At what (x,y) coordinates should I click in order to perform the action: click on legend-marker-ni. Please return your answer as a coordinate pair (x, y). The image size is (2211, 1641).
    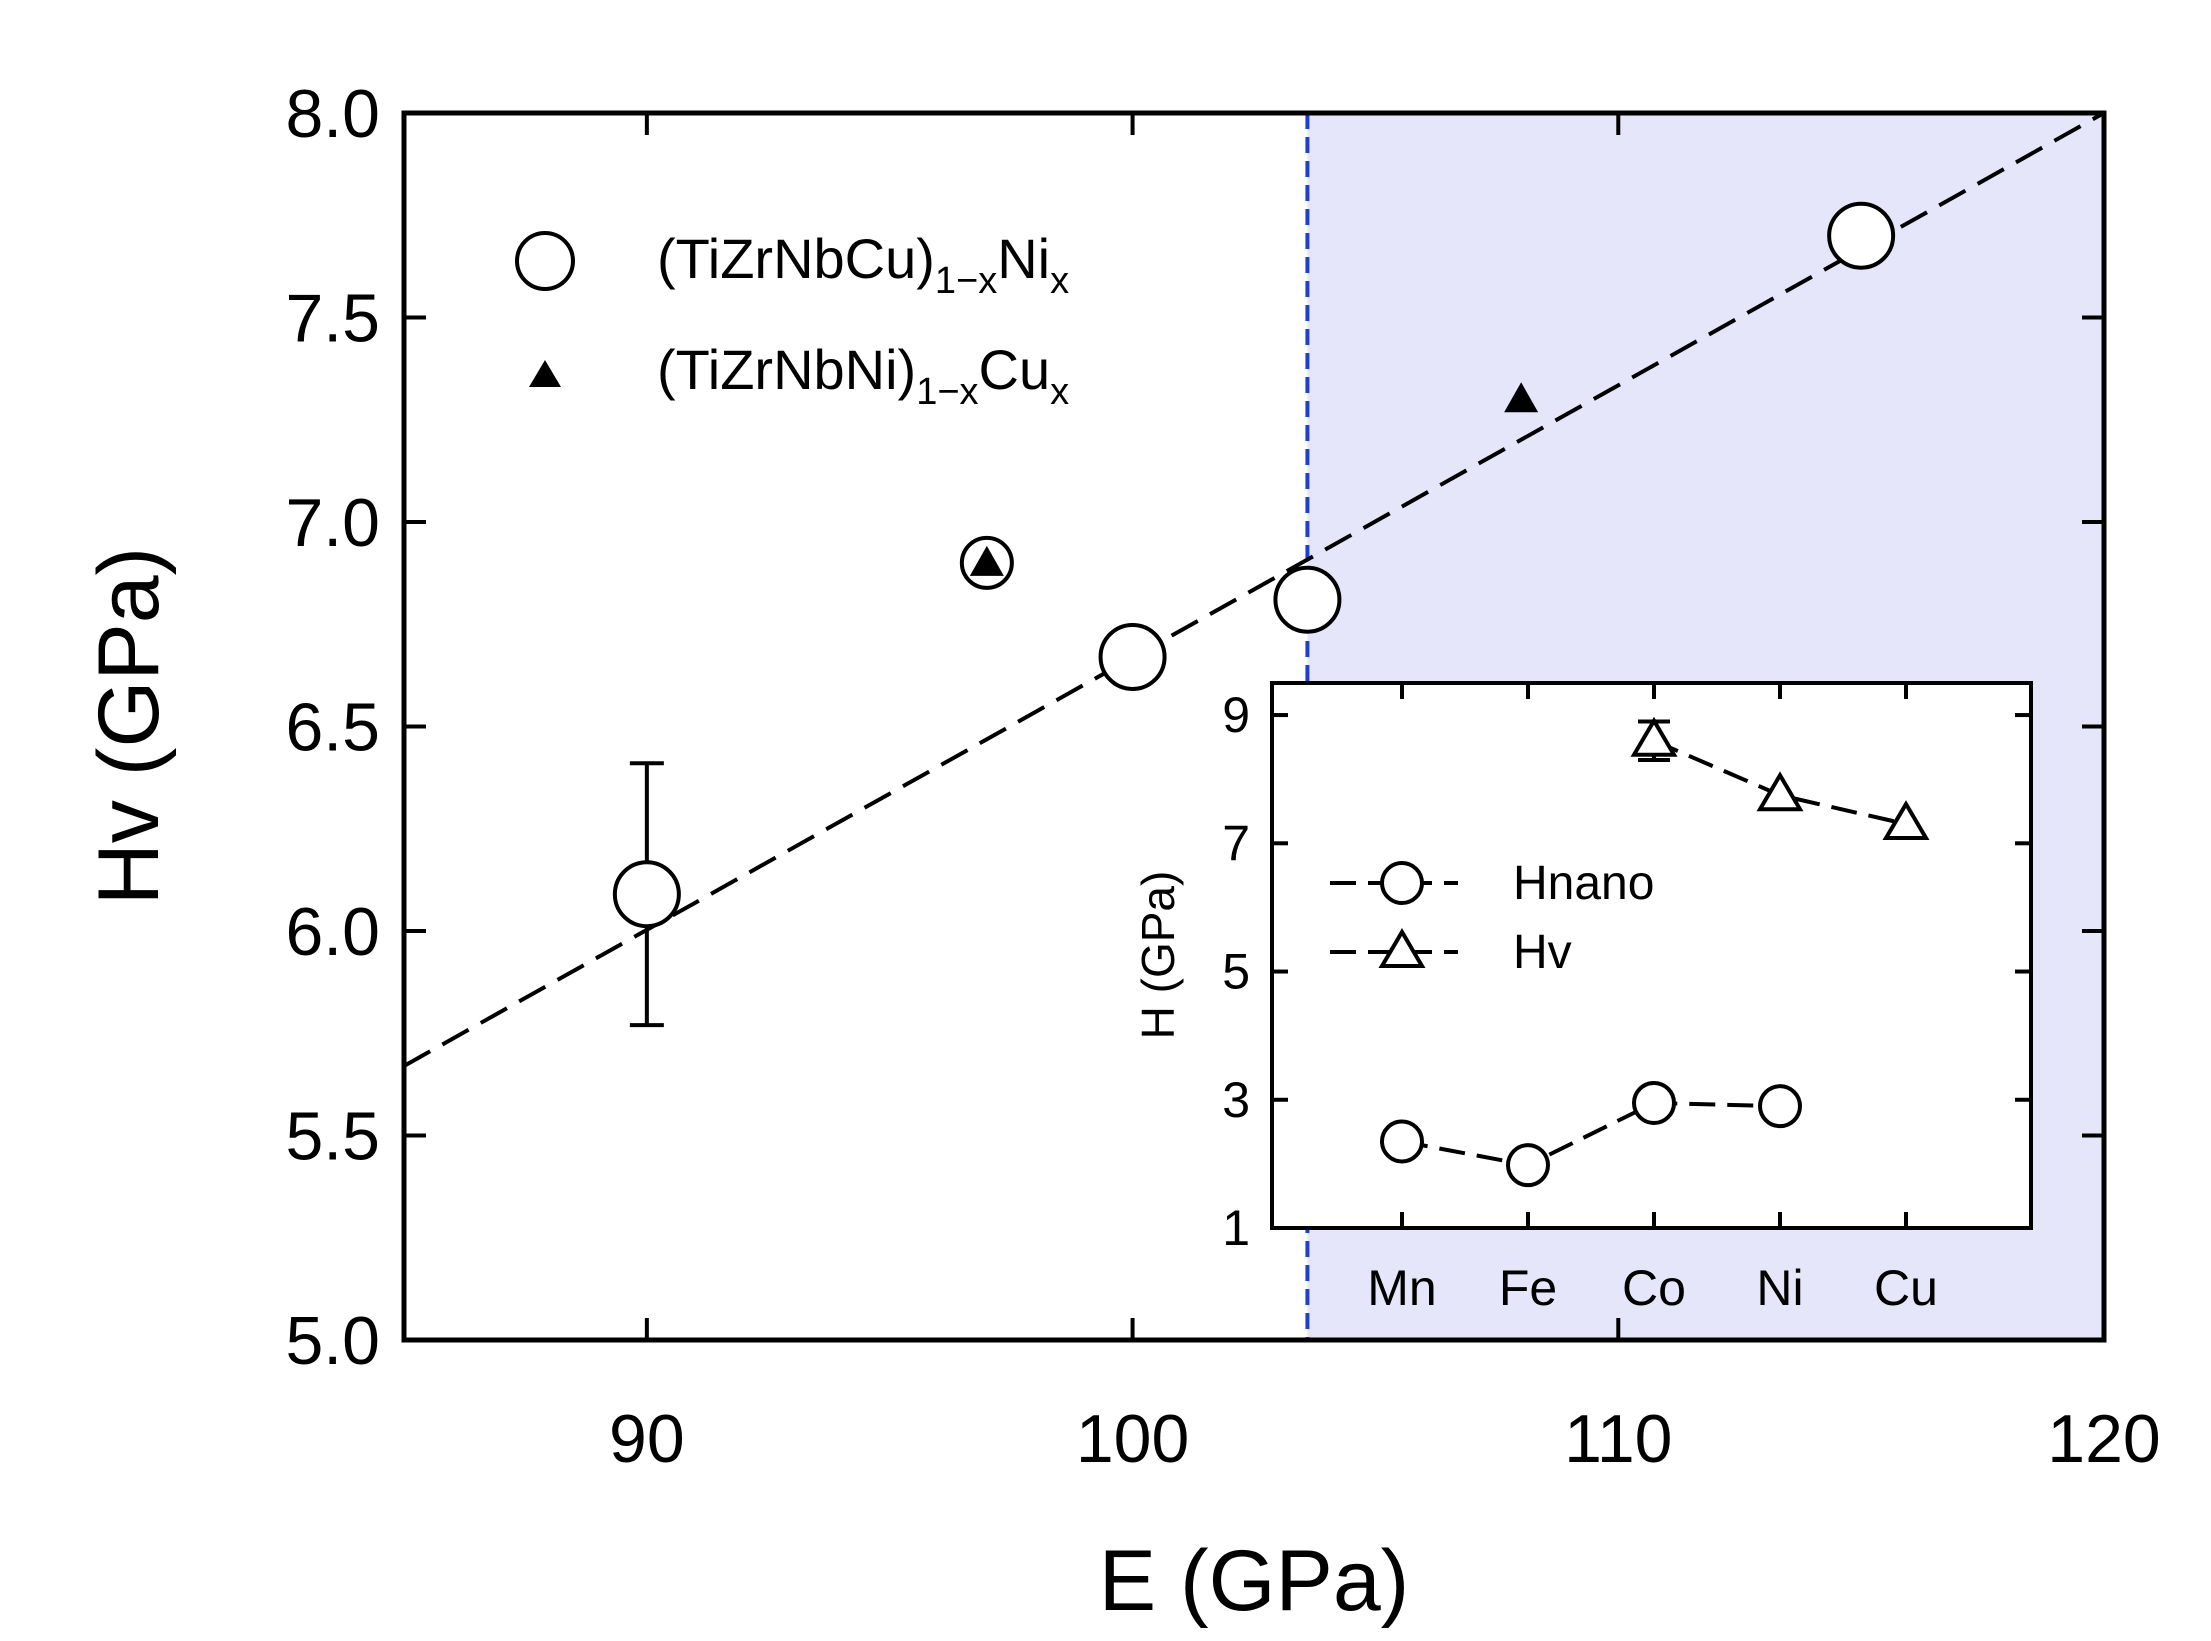
    Looking at the image, I should click on (545, 261).